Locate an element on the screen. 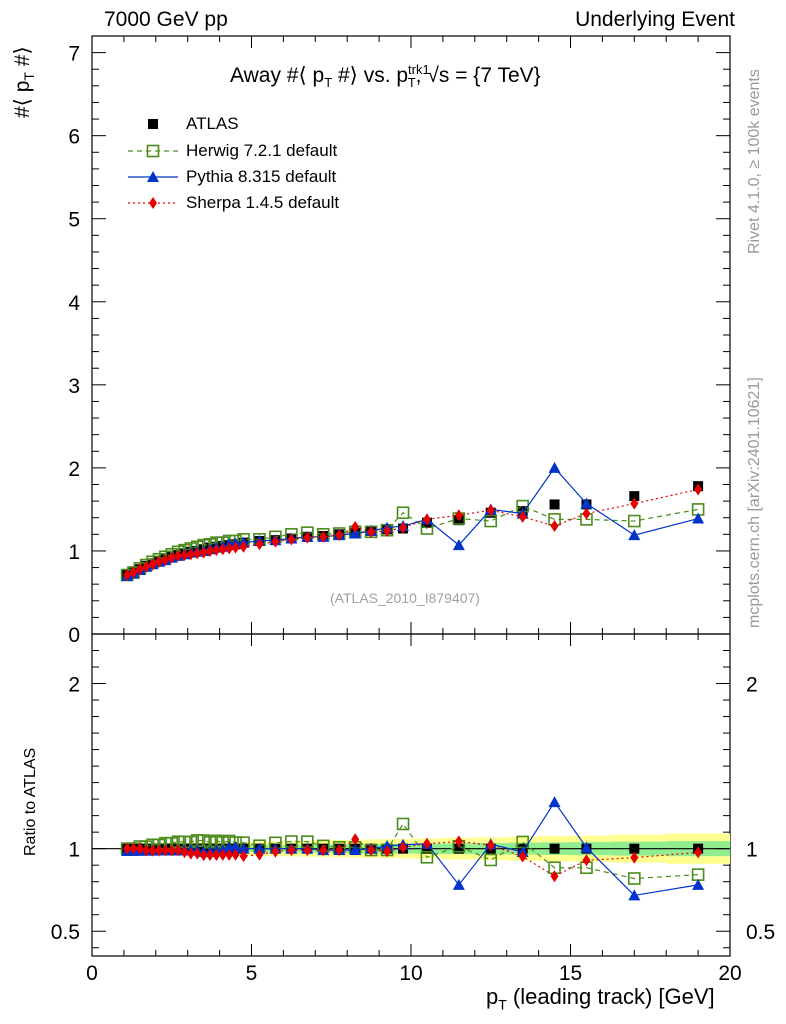 The width and height of the screenshot is (786, 1024). x-tick-label: 15 is located at coordinates (570, 973).